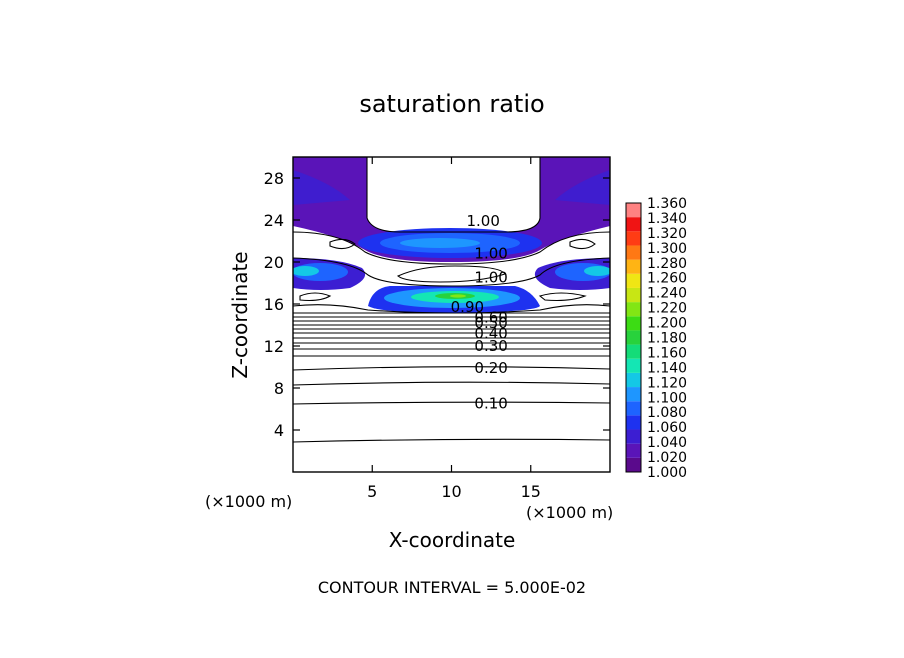  What do you see at coordinates (490, 323) in the screenshot?
I see `contour-label: 0.50` at bounding box center [490, 323].